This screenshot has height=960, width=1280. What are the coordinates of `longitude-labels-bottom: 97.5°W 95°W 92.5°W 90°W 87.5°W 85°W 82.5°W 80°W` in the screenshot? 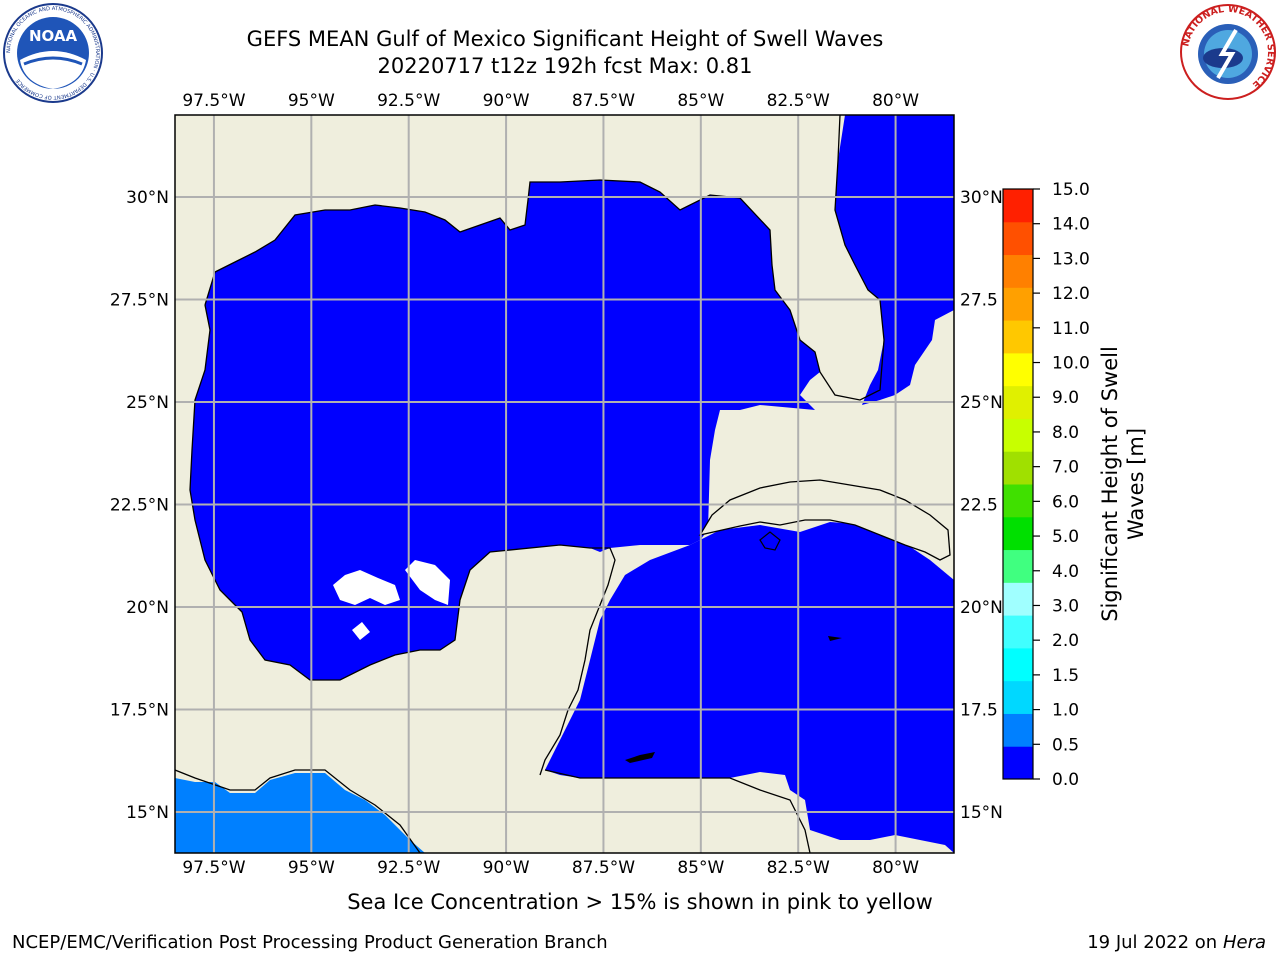 It's located at (550, 868).